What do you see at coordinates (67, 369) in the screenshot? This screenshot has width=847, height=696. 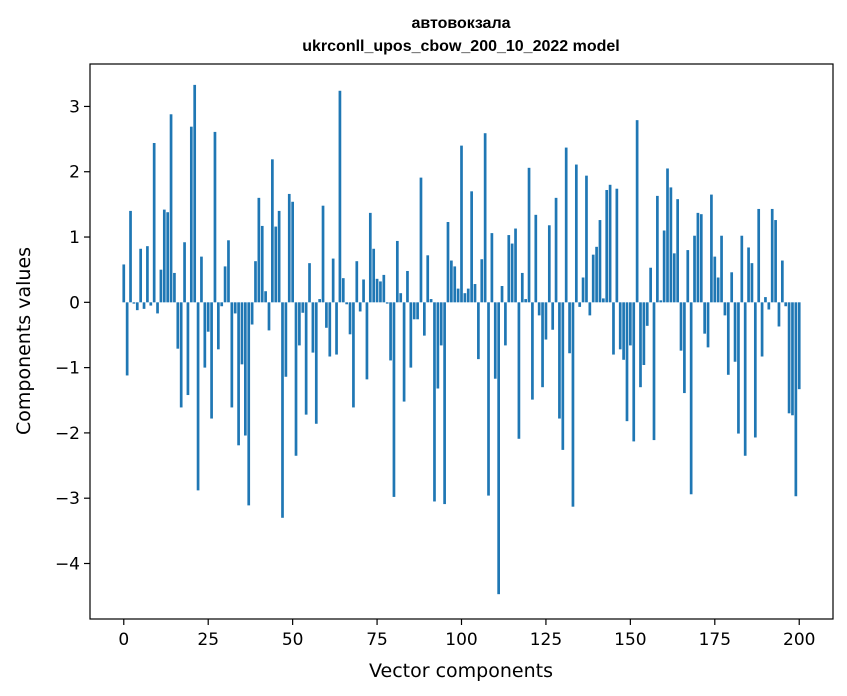 I see `y-tick-label: −1` at bounding box center [67, 369].